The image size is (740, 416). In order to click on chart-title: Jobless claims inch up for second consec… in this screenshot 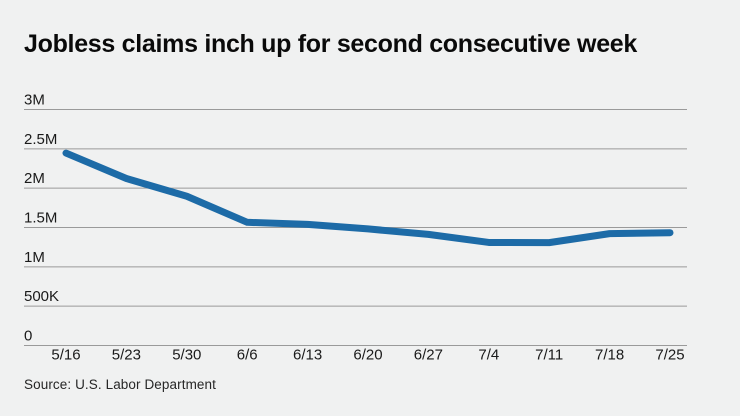, I will do `click(331, 44)`.